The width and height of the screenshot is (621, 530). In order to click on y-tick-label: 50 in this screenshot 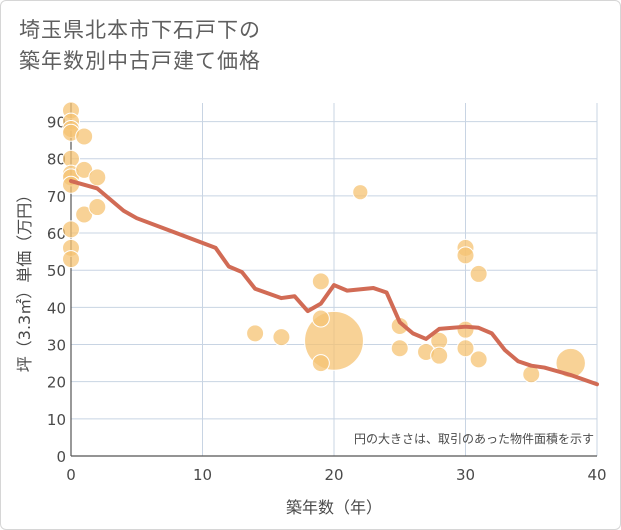, I will do `click(56, 271)`.